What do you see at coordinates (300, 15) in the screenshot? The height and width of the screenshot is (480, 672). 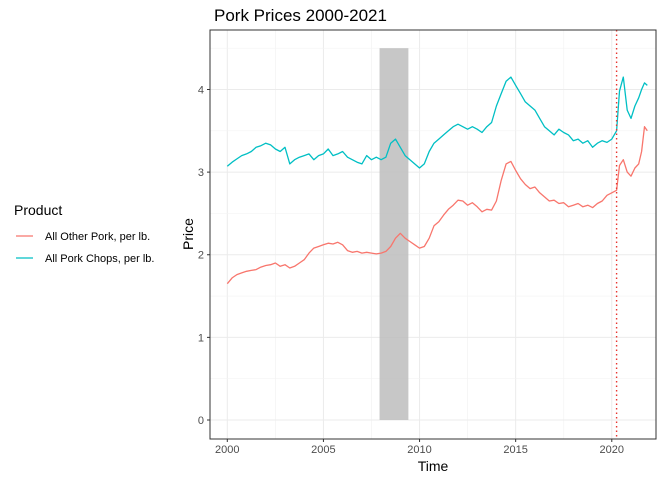 I see `chart-title: Pork Prices 2000-2021` at bounding box center [300, 15].